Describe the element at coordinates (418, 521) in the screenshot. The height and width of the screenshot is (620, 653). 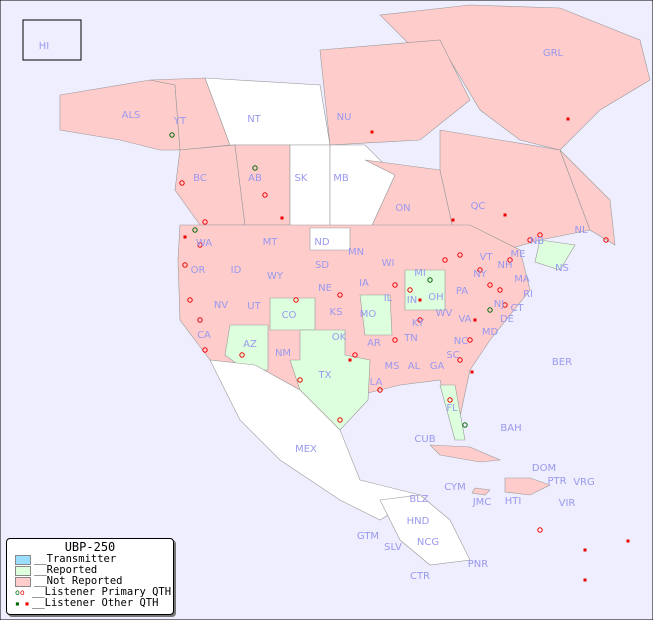
I see `region-label-hnd: HND` at that location.